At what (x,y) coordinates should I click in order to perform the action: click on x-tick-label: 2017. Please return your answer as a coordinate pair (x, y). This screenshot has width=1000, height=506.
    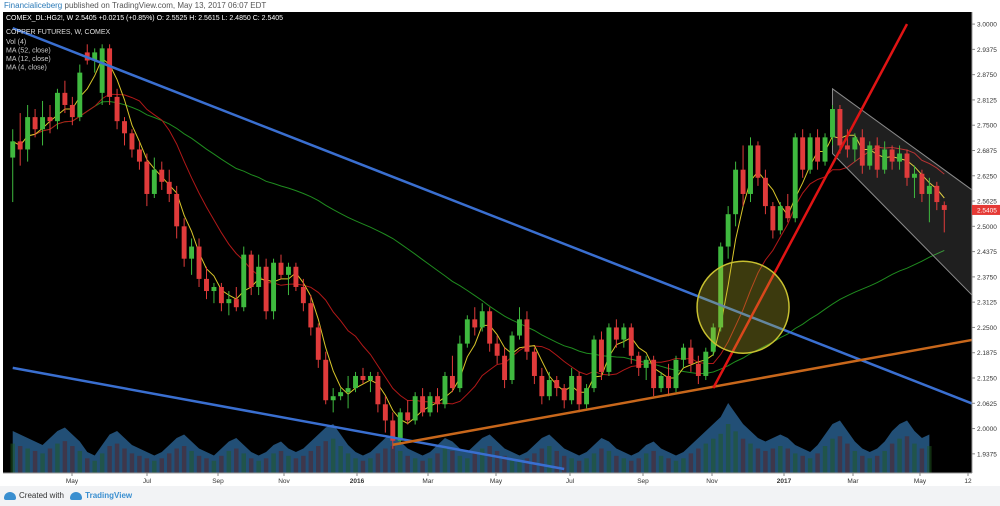
    Looking at the image, I should click on (784, 481).